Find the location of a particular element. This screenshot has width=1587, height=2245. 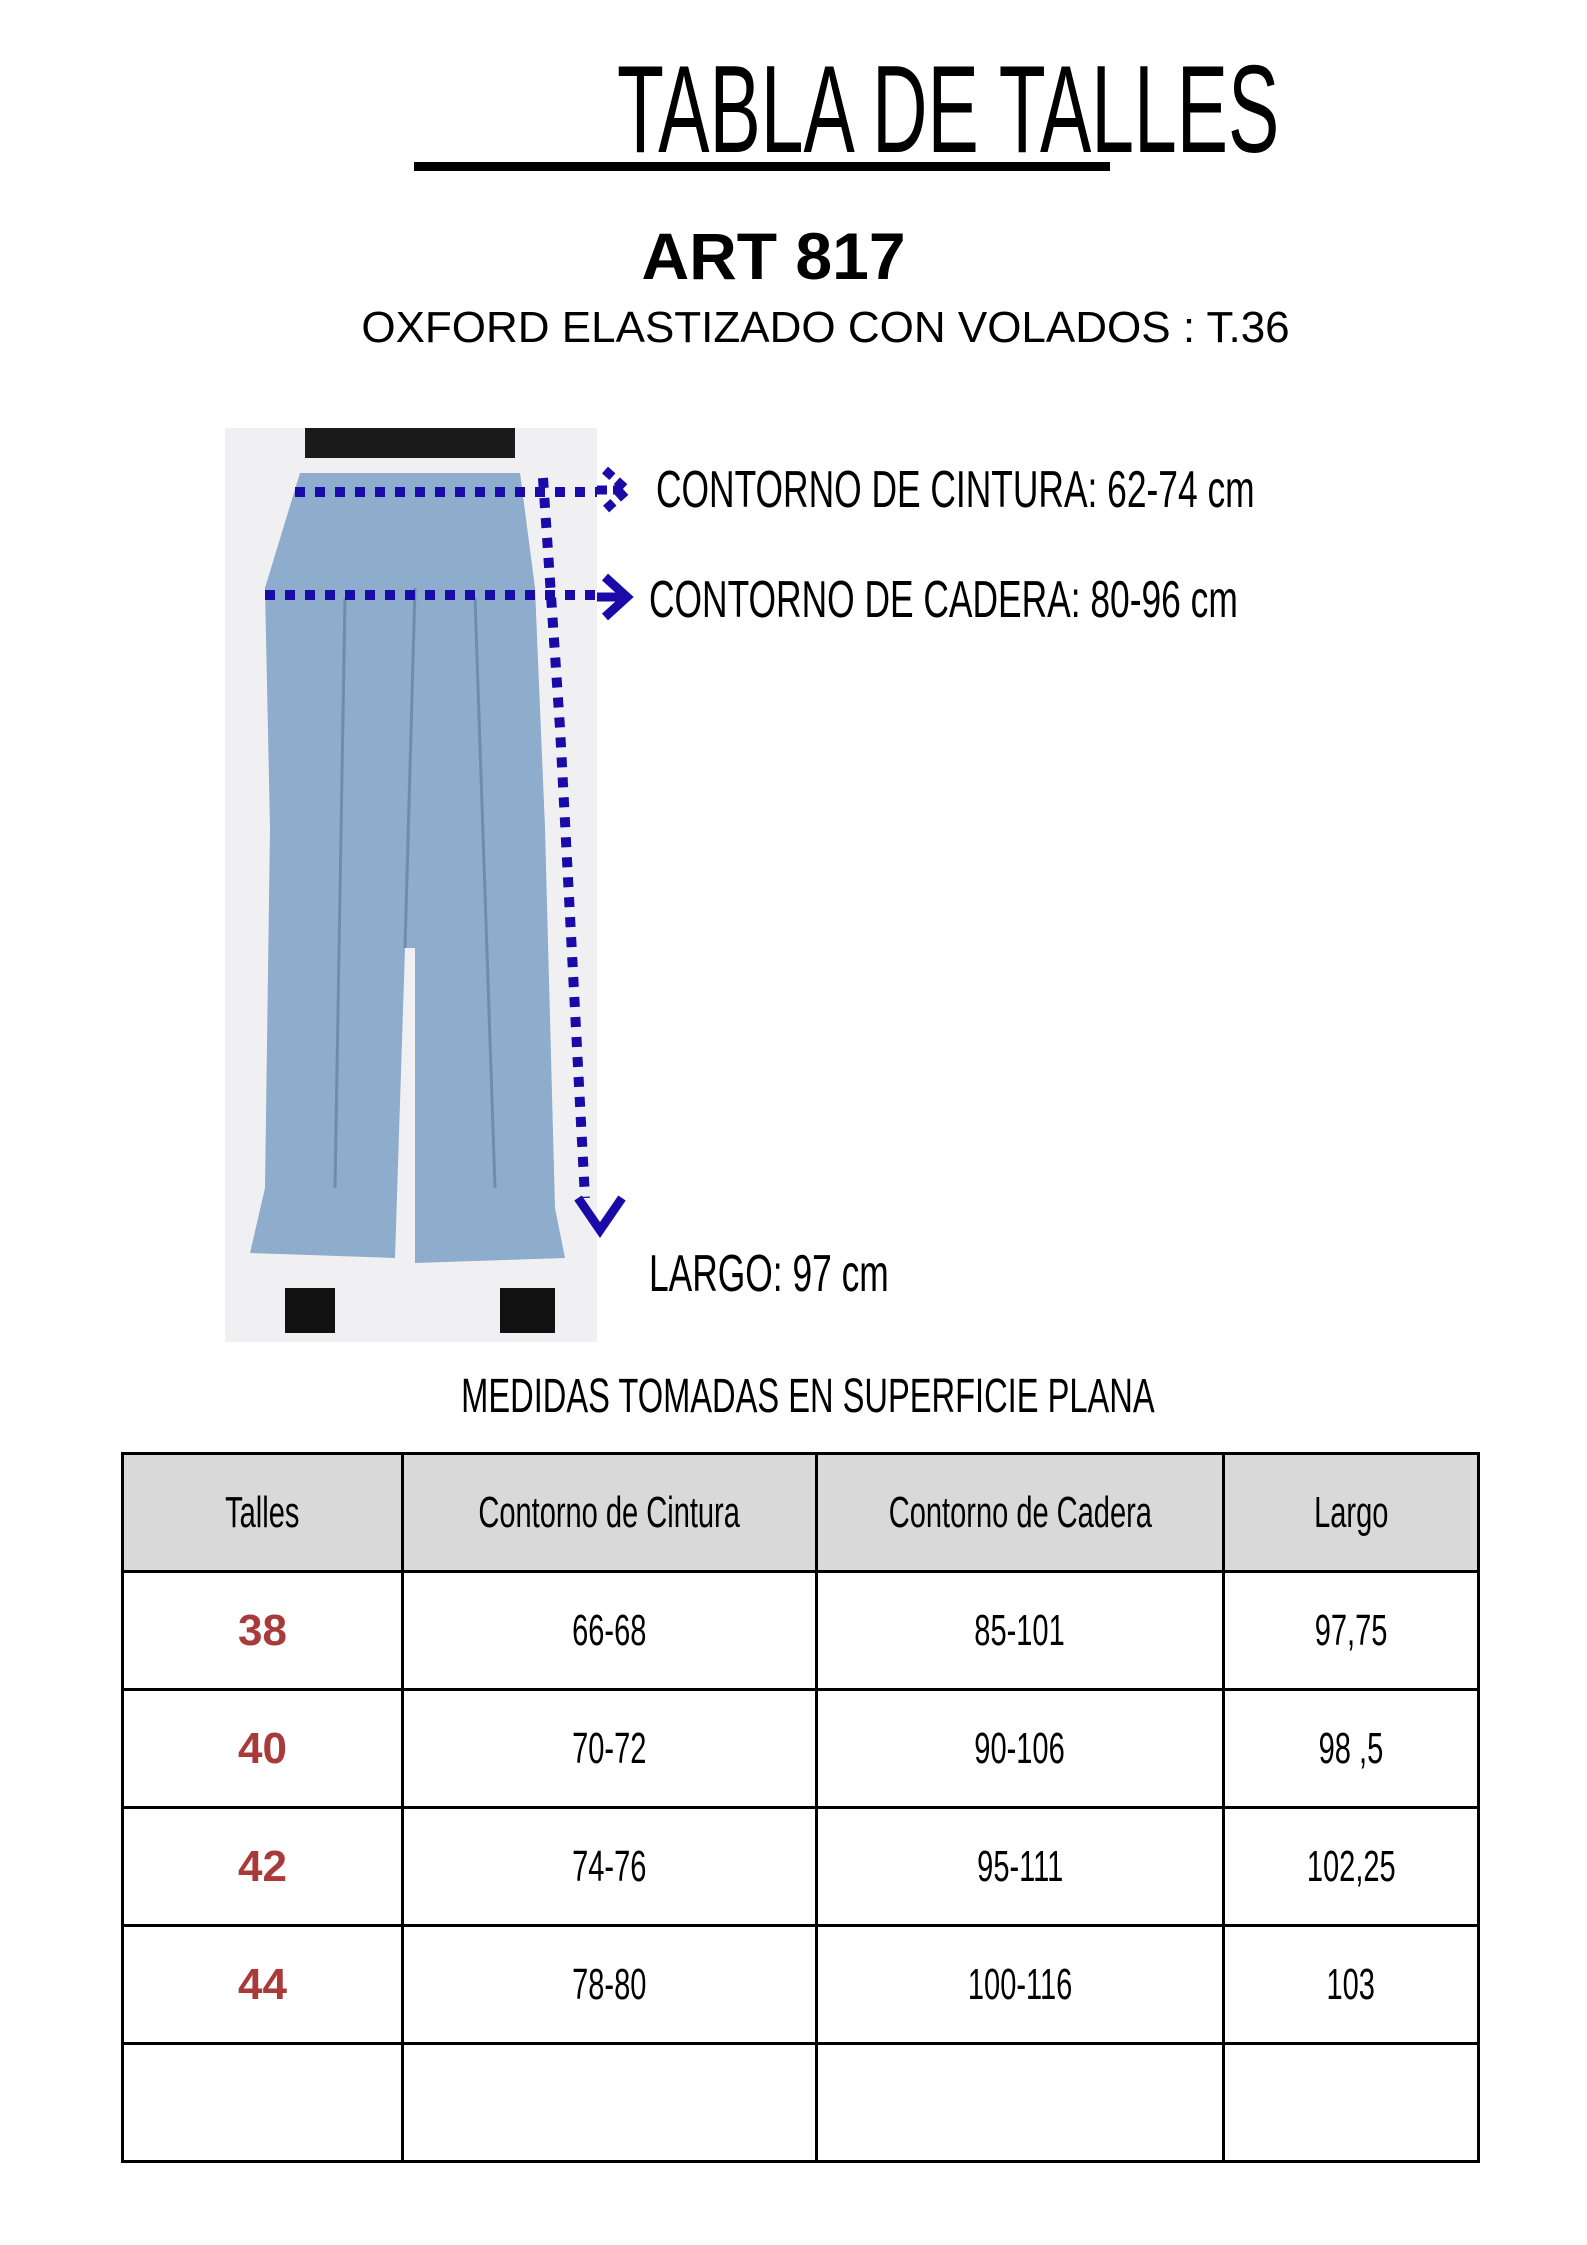

value-text: 70-72 is located at coordinates (609, 1748).